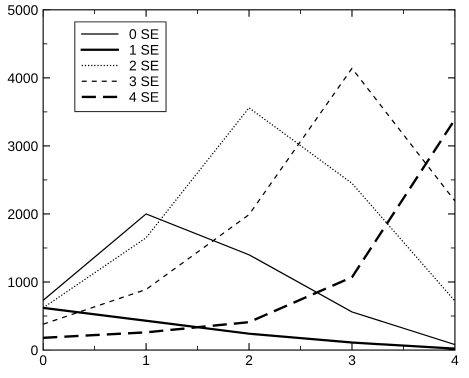  I want to click on legend-label: 0 SE, so click(144, 34).